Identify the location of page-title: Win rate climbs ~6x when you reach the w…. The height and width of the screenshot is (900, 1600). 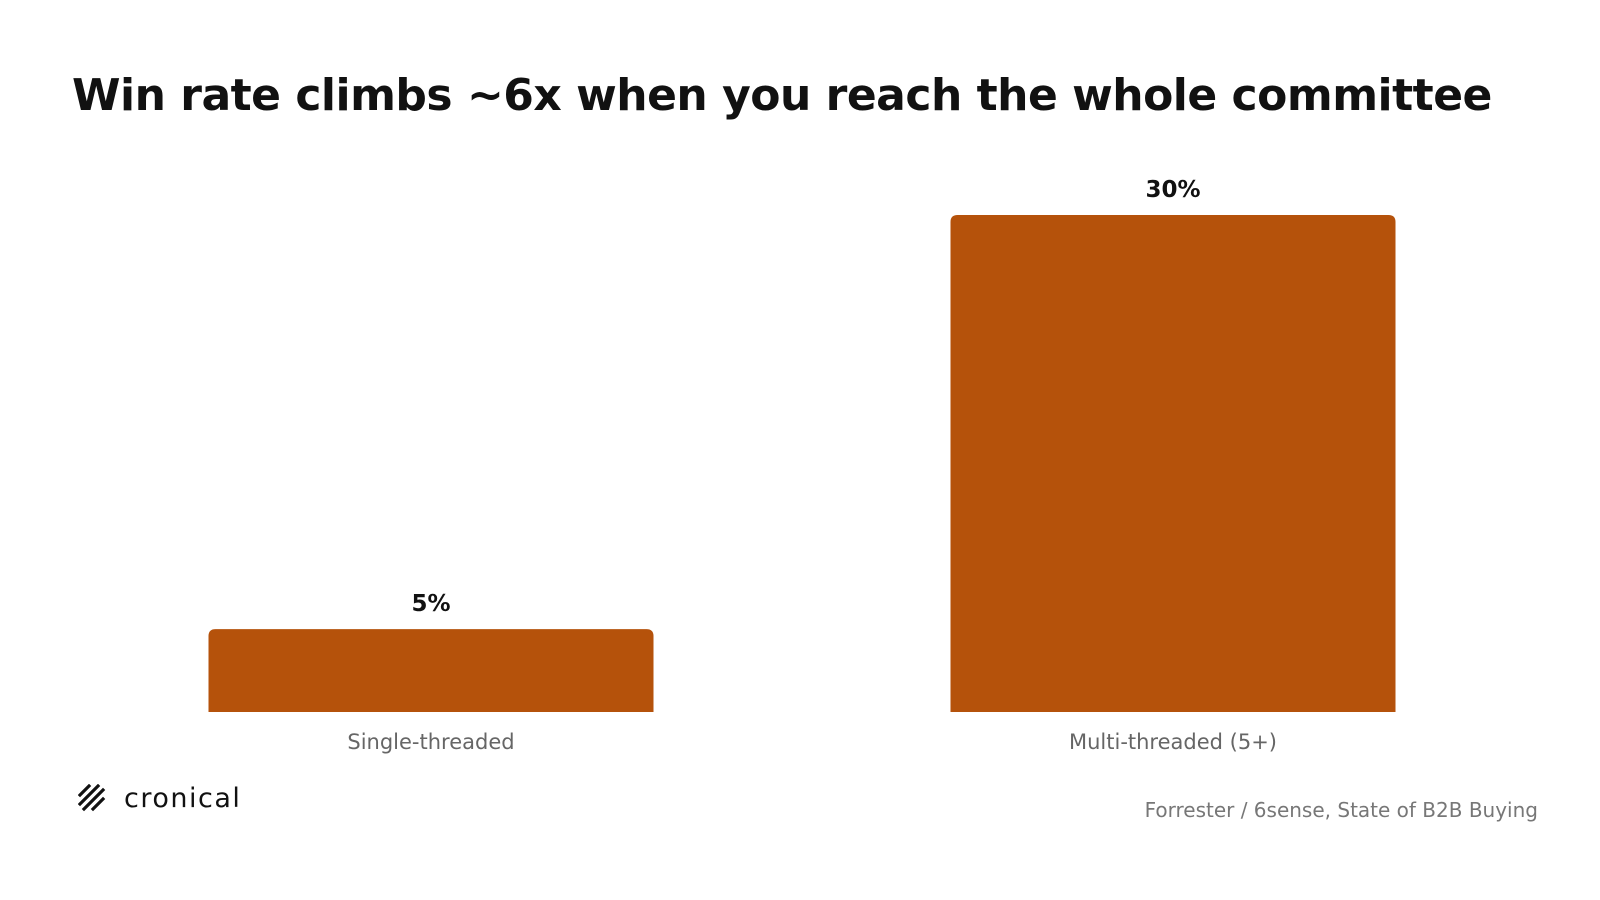
(782, 95).